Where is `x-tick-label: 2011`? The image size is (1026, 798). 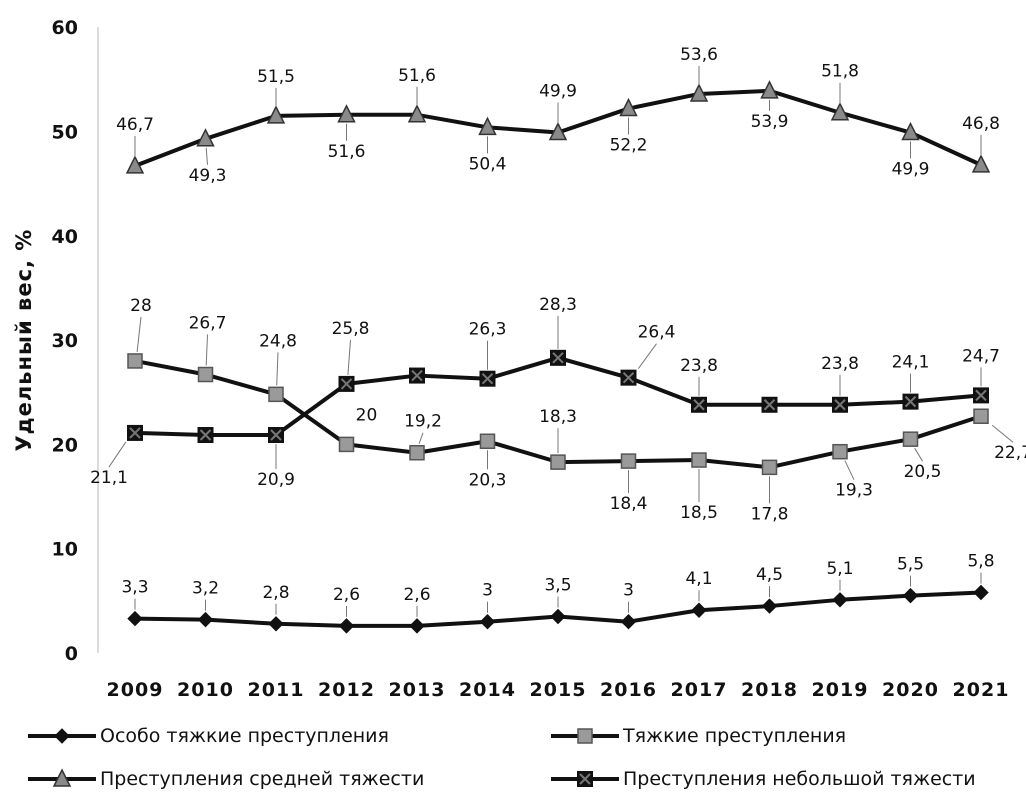
x-tick-label: 2011 is located at coordinates (276, 690).